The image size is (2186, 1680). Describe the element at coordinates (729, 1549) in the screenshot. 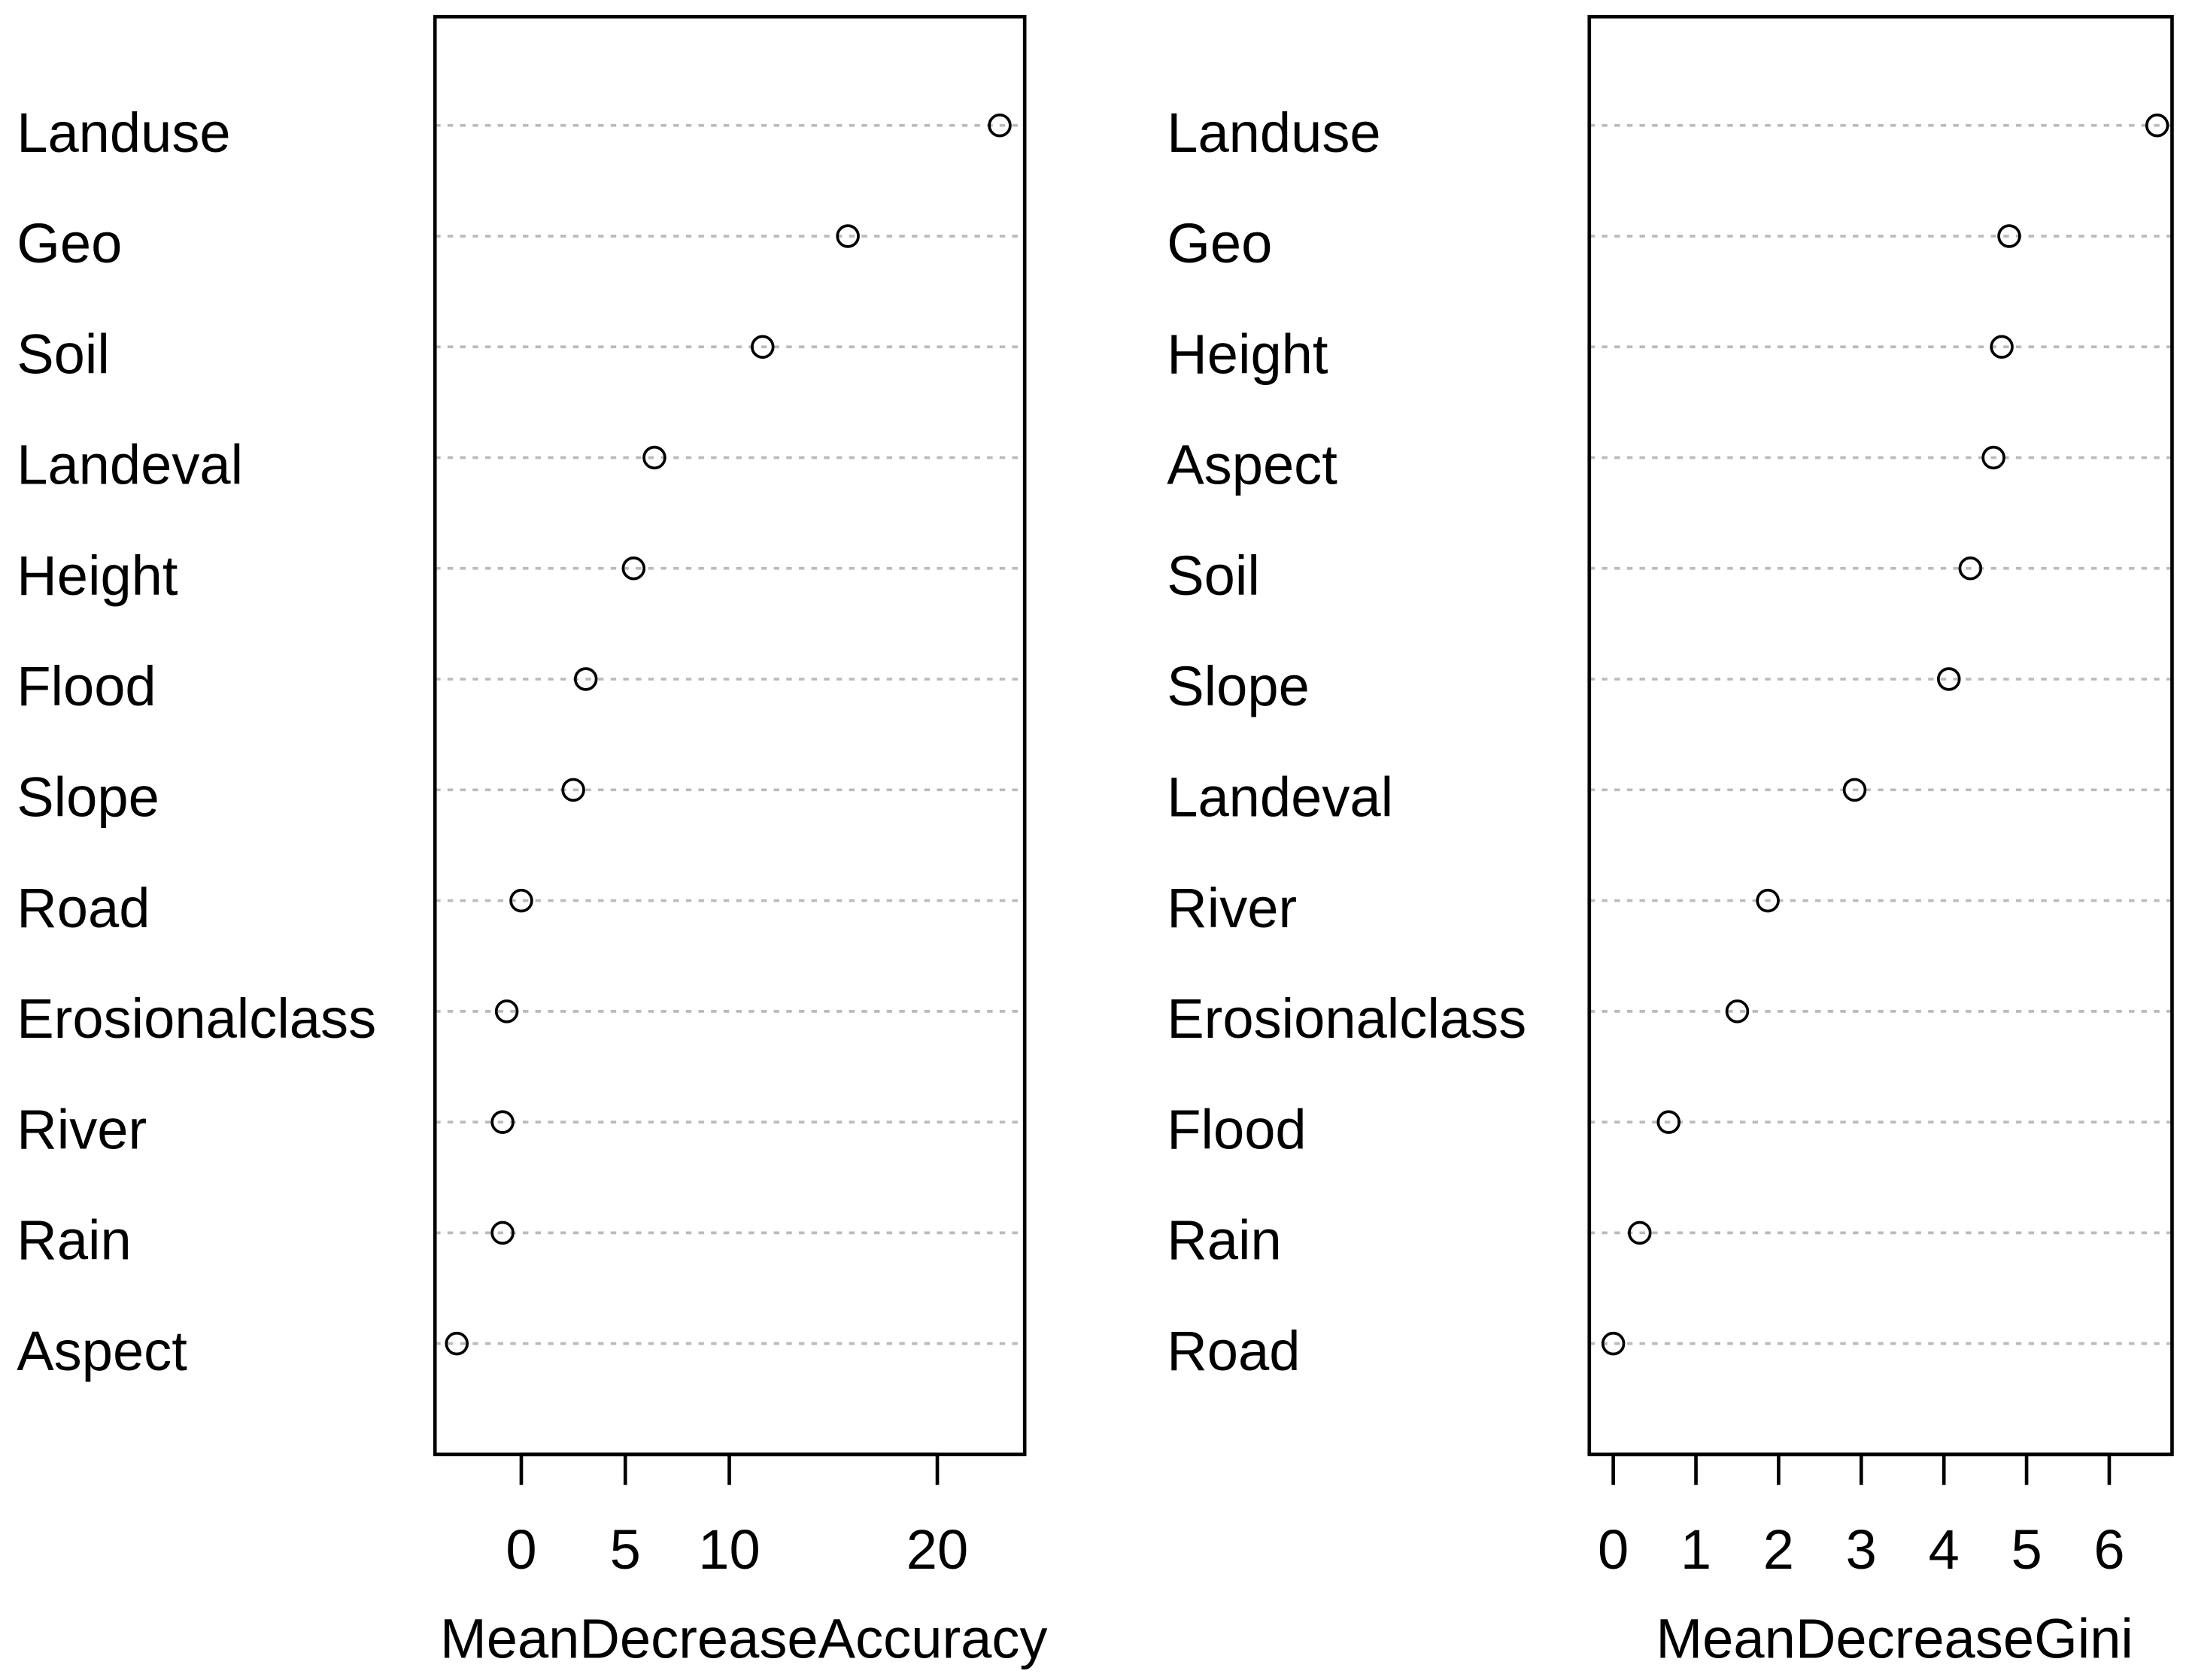

I see `x-tick-label: 10` at that location.